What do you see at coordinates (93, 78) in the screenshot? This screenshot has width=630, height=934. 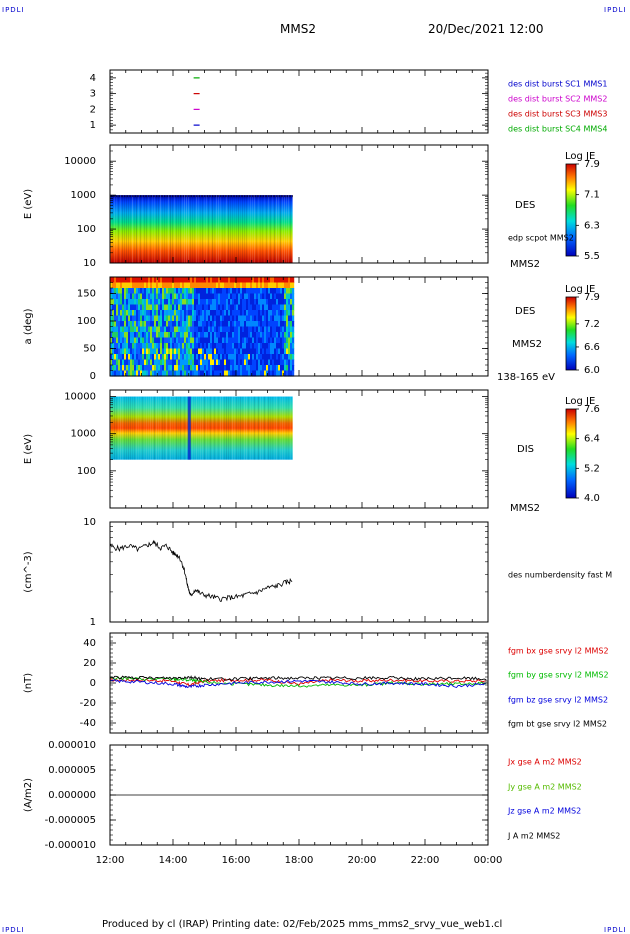 I see `y-tick-label: 4` at bounding box center [93, 78].